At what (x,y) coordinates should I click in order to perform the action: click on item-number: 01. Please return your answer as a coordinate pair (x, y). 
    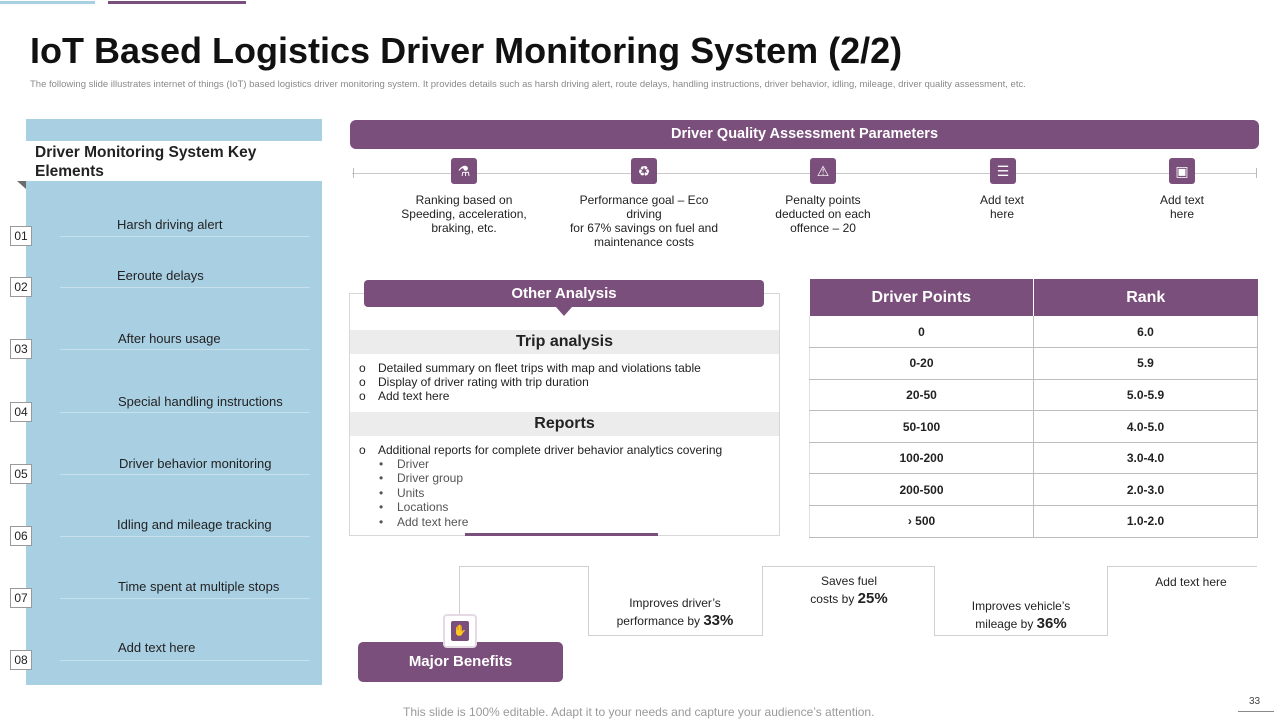
    Looking at the image, I should click on (21, 236).